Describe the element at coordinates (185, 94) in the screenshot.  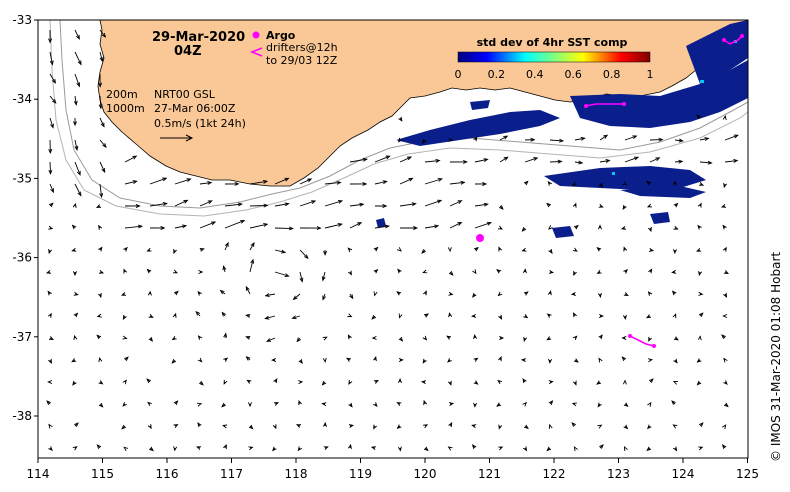
I see `product-label: NRT00 GSL` at that location.